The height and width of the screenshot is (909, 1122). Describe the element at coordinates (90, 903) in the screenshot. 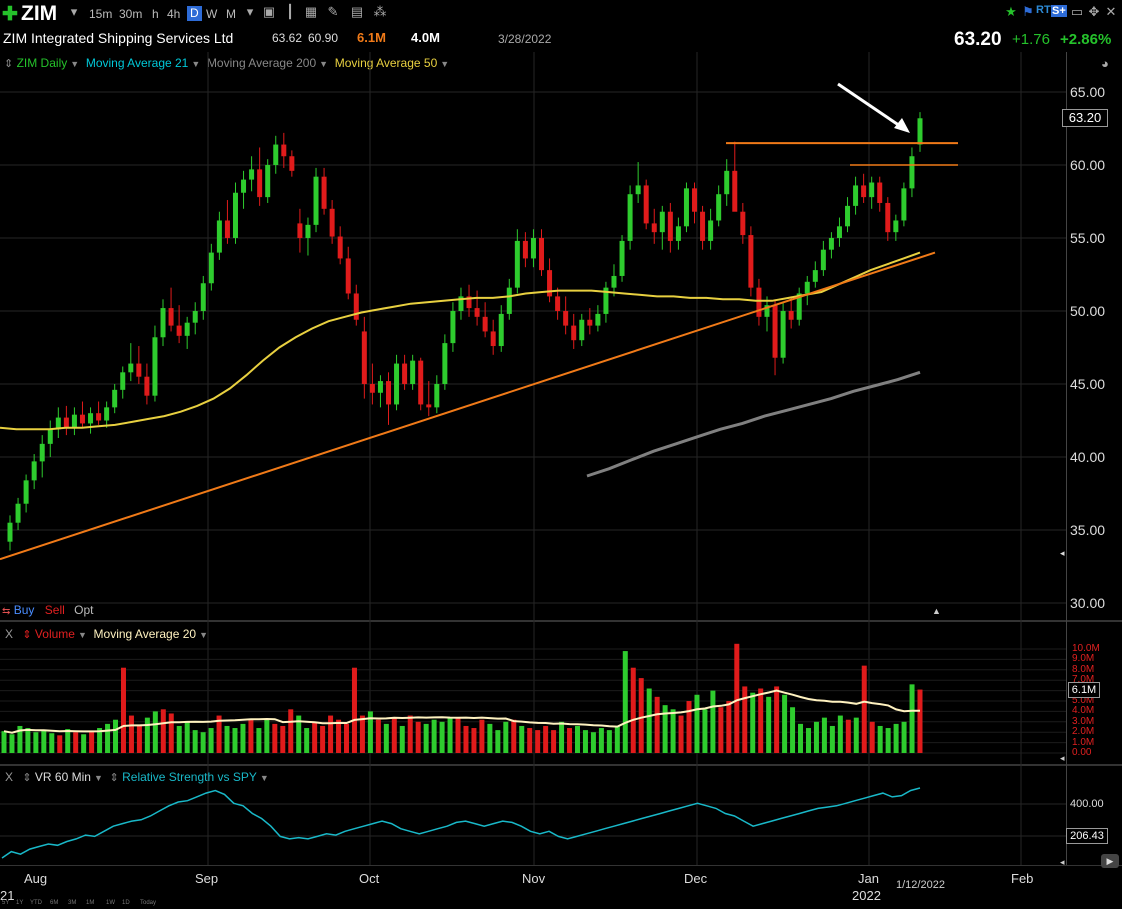

I see `range-button: 1M` at that location.